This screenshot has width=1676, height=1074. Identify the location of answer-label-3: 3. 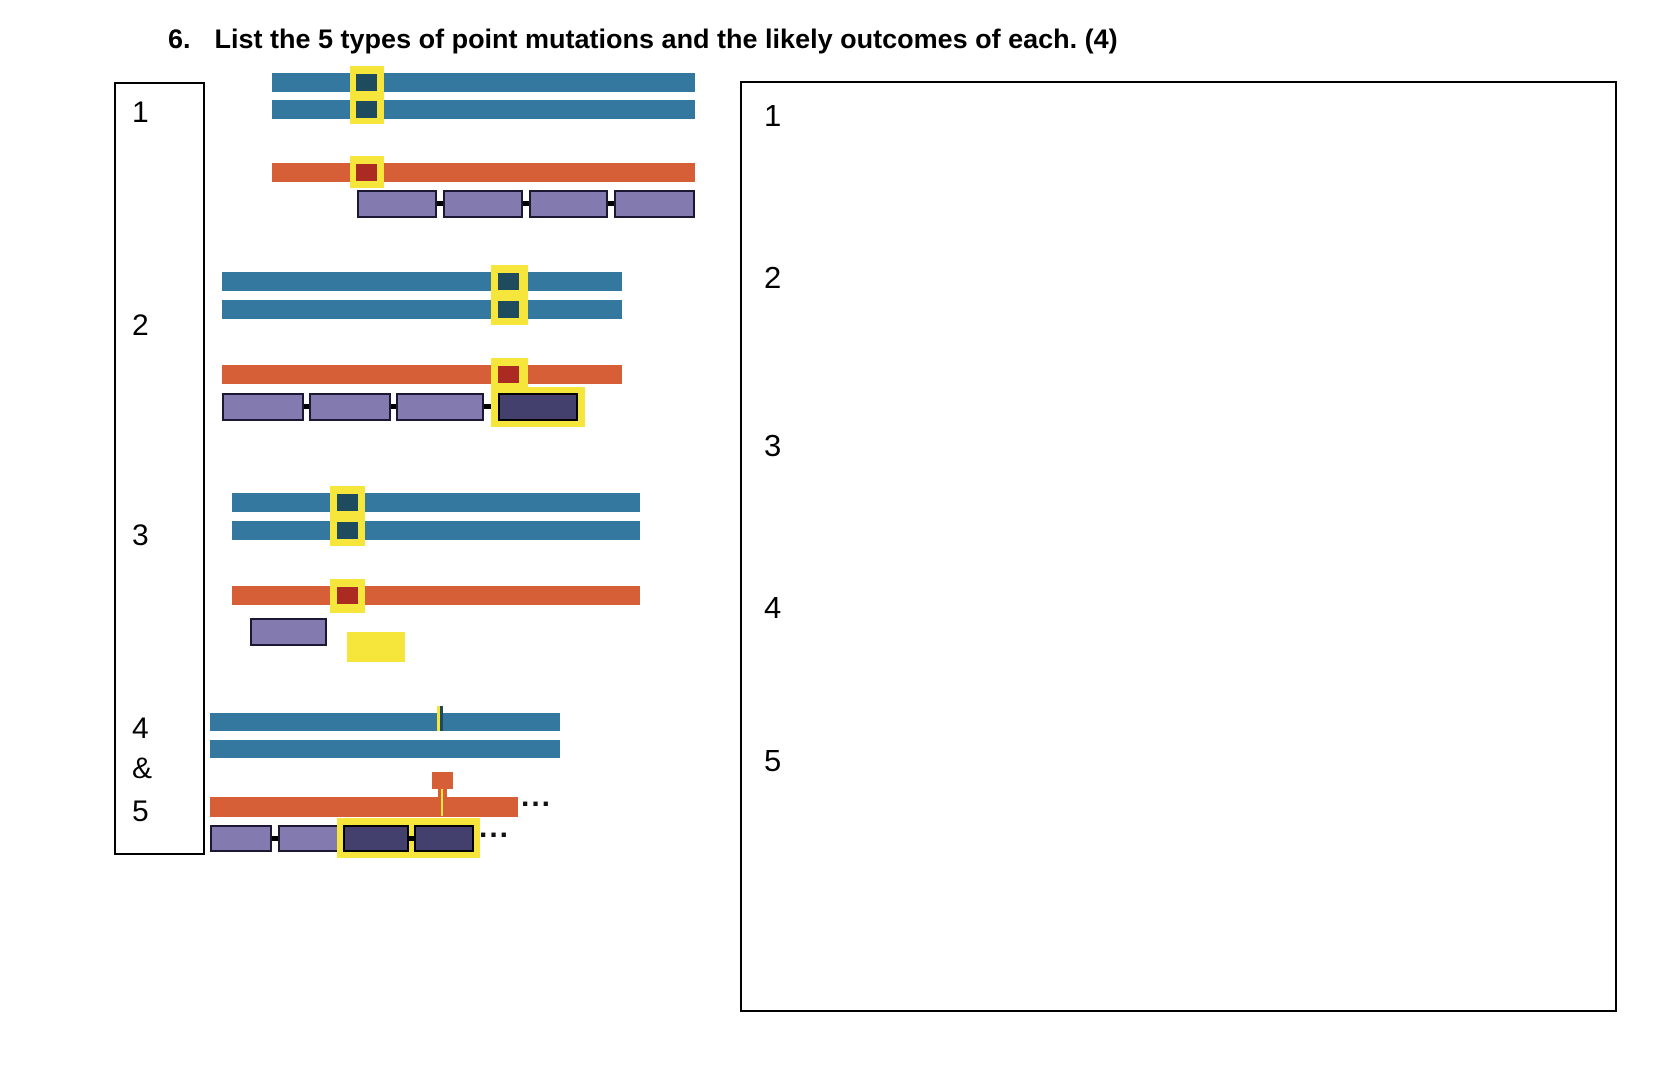
(773, 445).